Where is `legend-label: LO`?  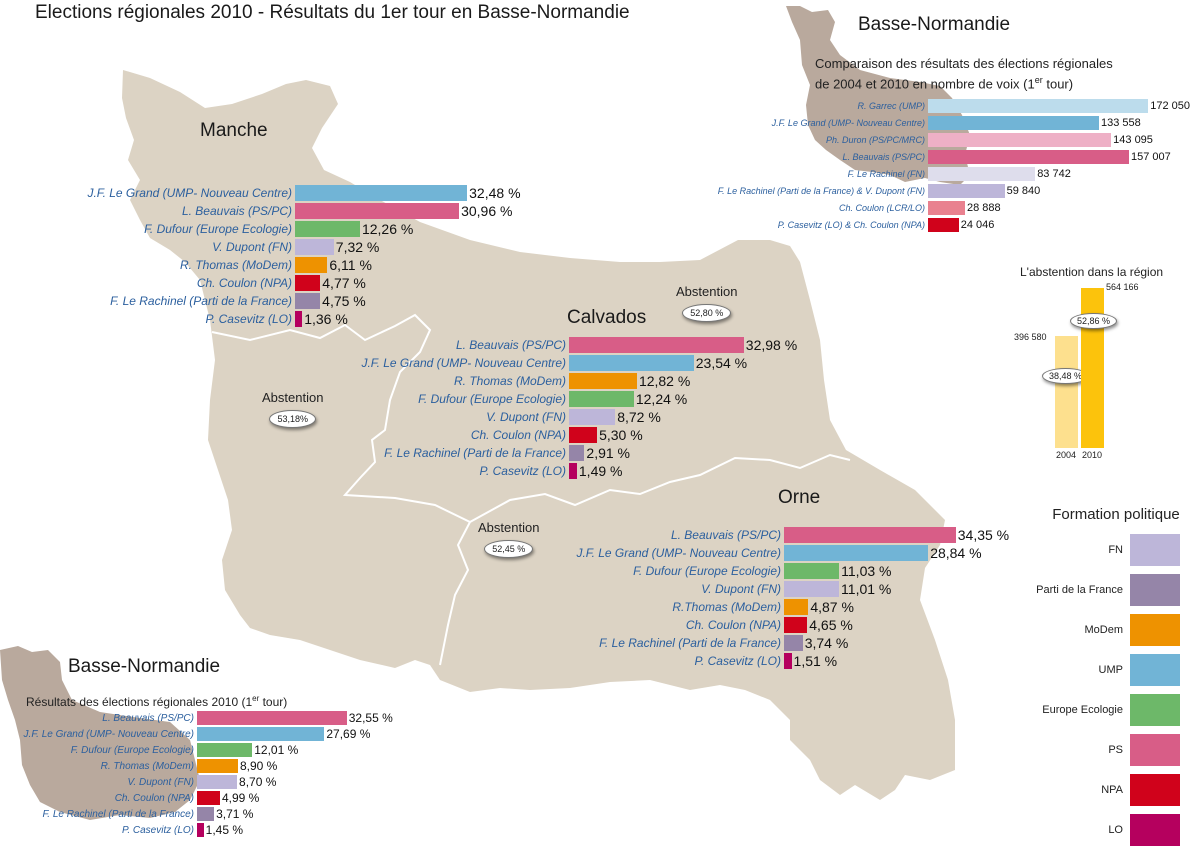 legend-label: LO is located at coordinates (1115, 830).